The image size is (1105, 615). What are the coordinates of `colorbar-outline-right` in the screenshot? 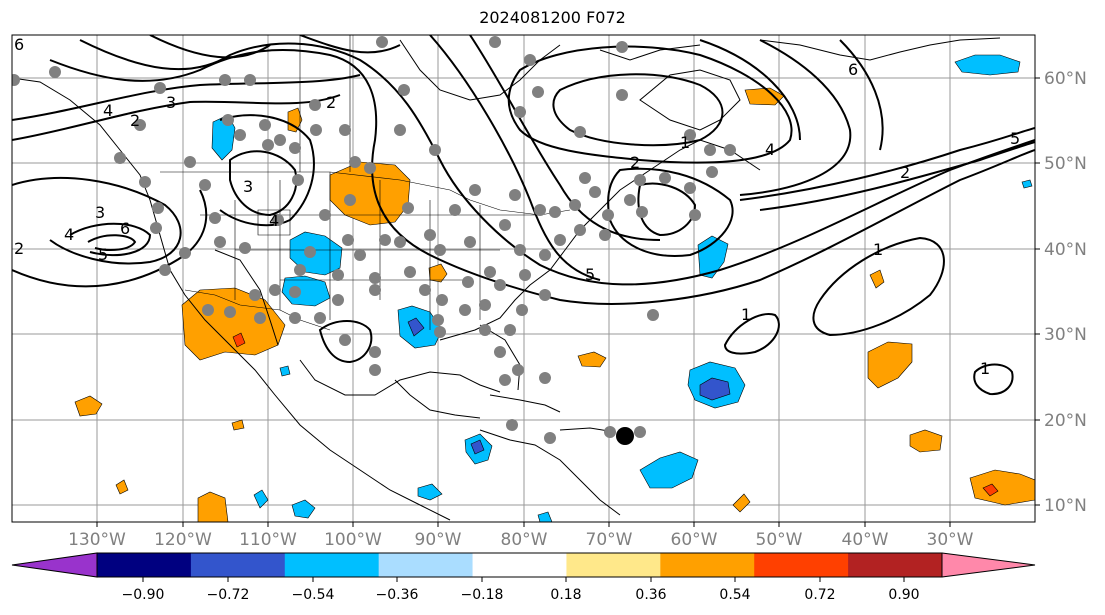 It's located at (988, 565).